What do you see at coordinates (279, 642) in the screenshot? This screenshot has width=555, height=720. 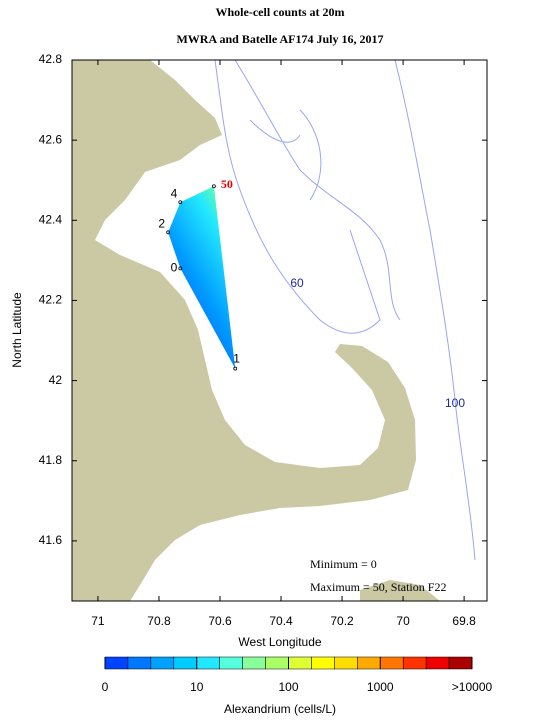 I see `x-axis-label: West Longitude` at bounding box center [279, 642].